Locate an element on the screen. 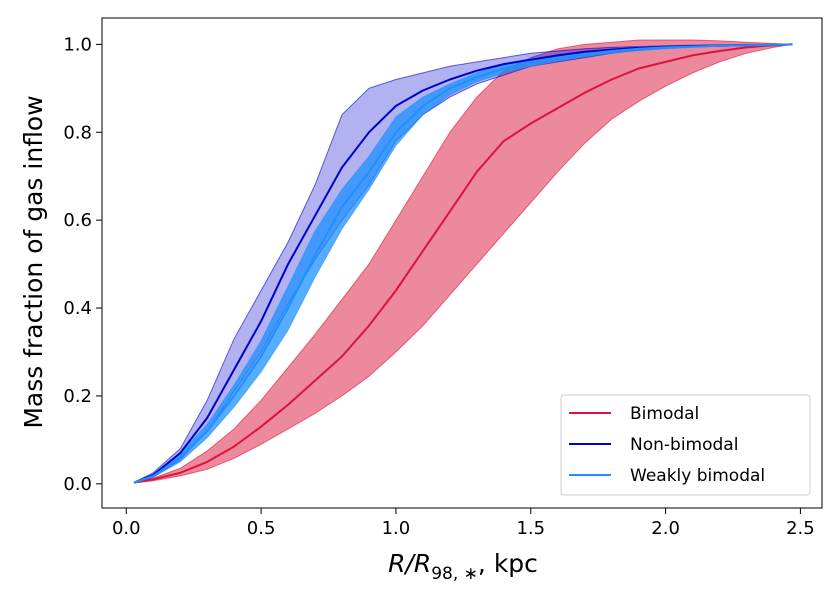  x-axis-title-suffix: , kpc is located at coordinates (508, 563).